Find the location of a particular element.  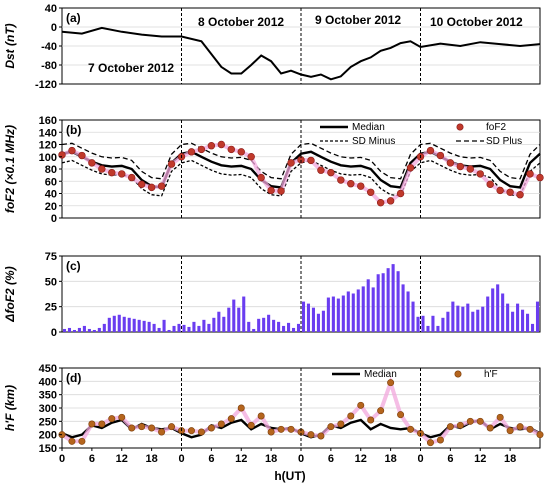

ytick-label-d: 300 is located at coordinates (48, 409).